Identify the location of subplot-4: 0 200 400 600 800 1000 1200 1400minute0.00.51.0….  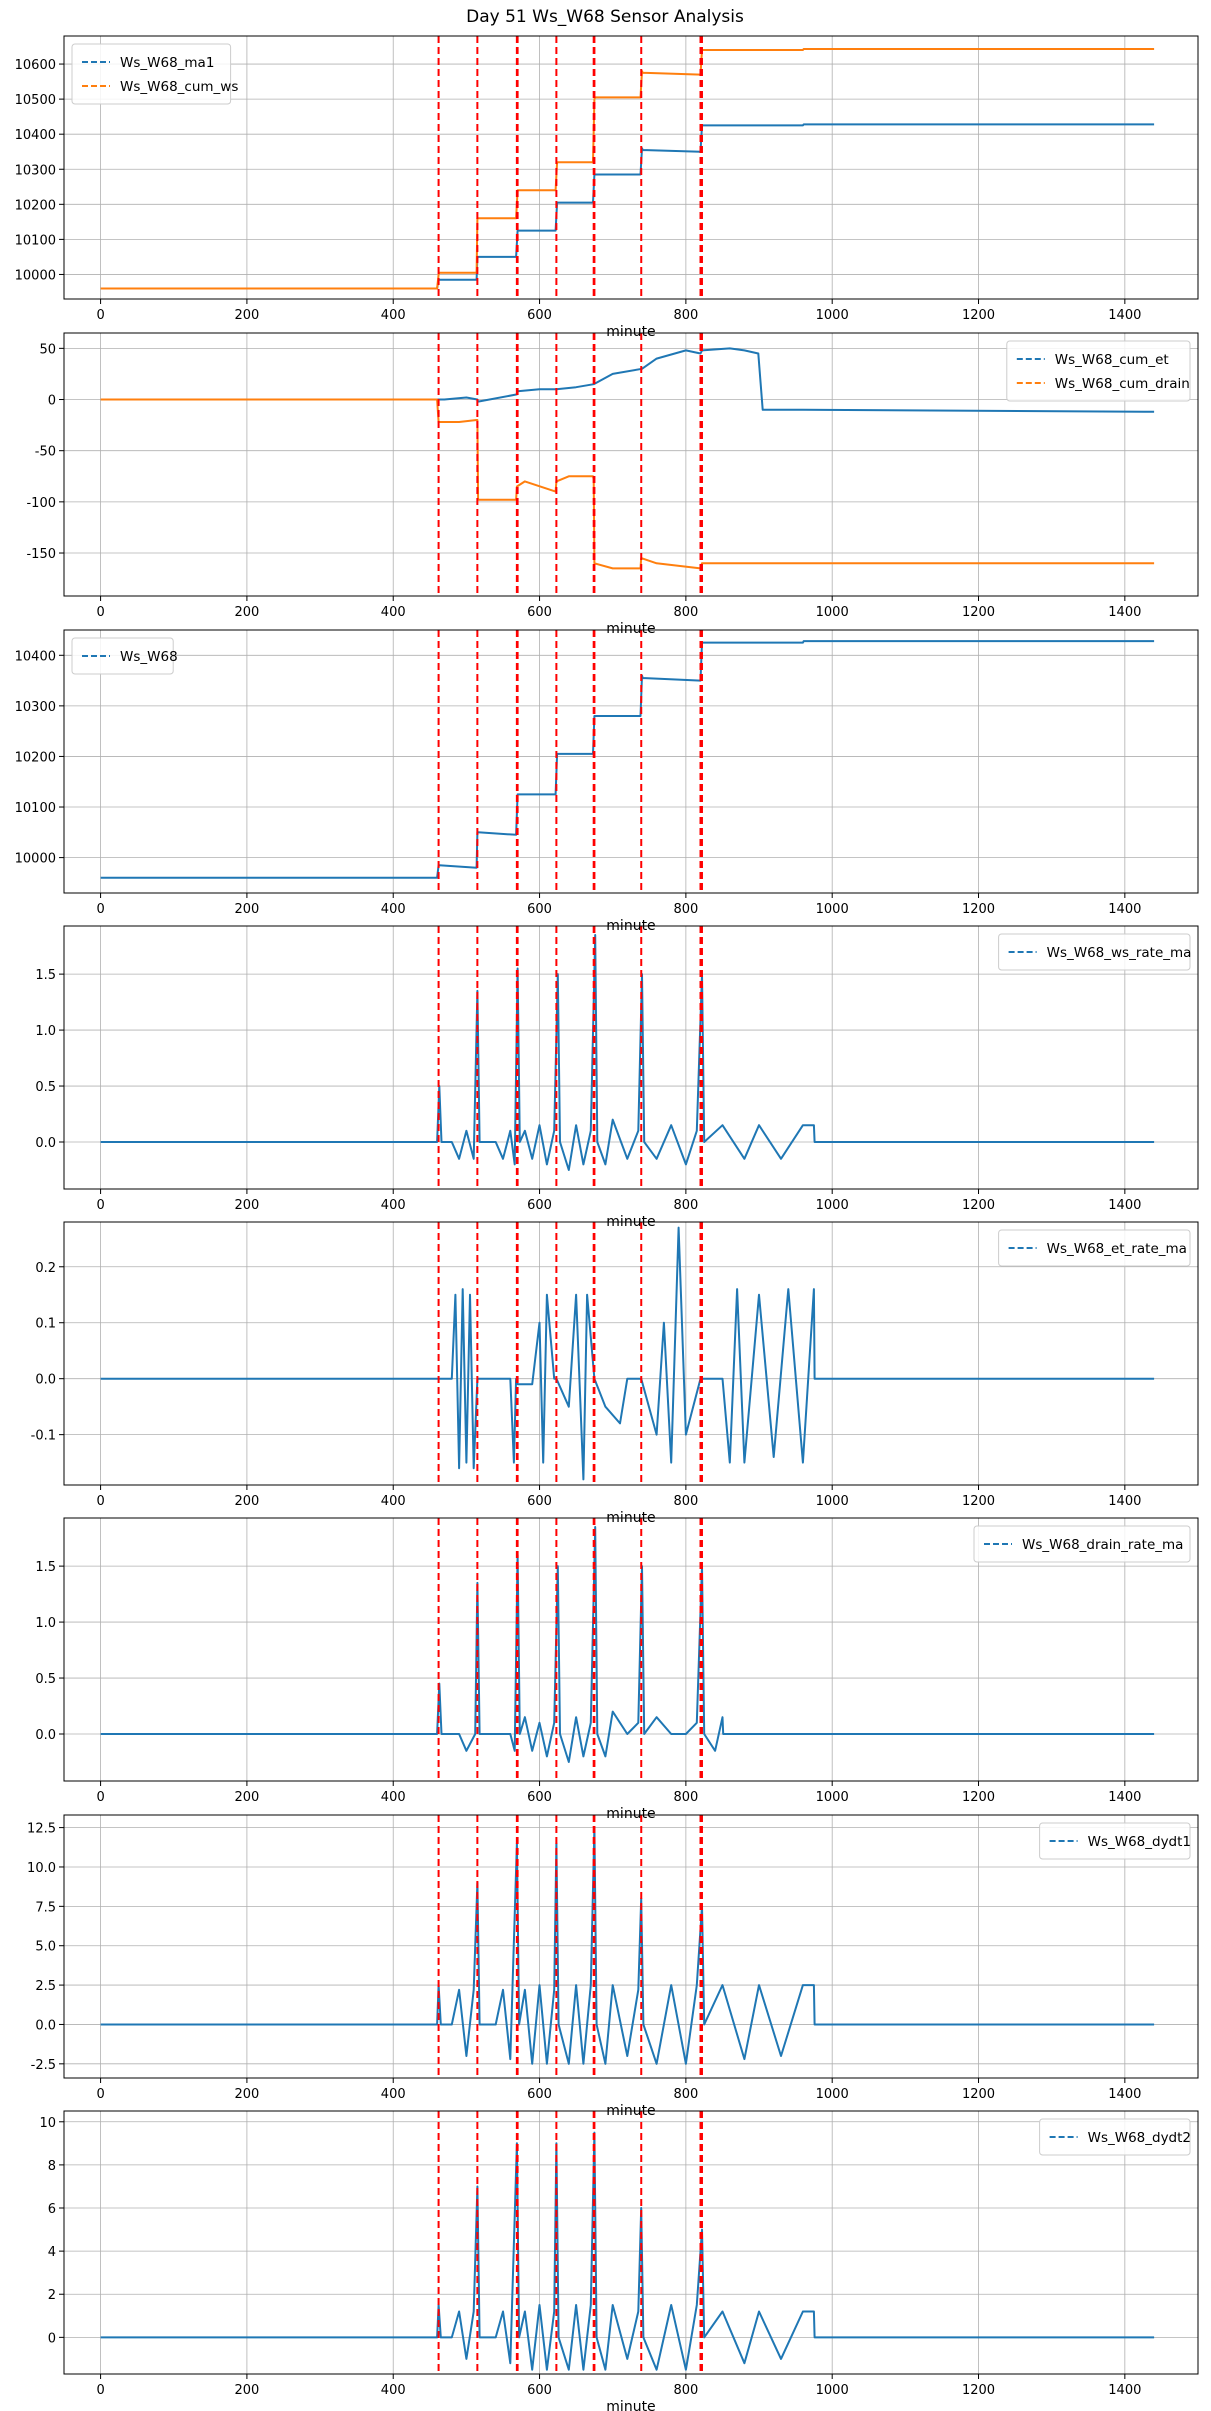
(617, 1077).